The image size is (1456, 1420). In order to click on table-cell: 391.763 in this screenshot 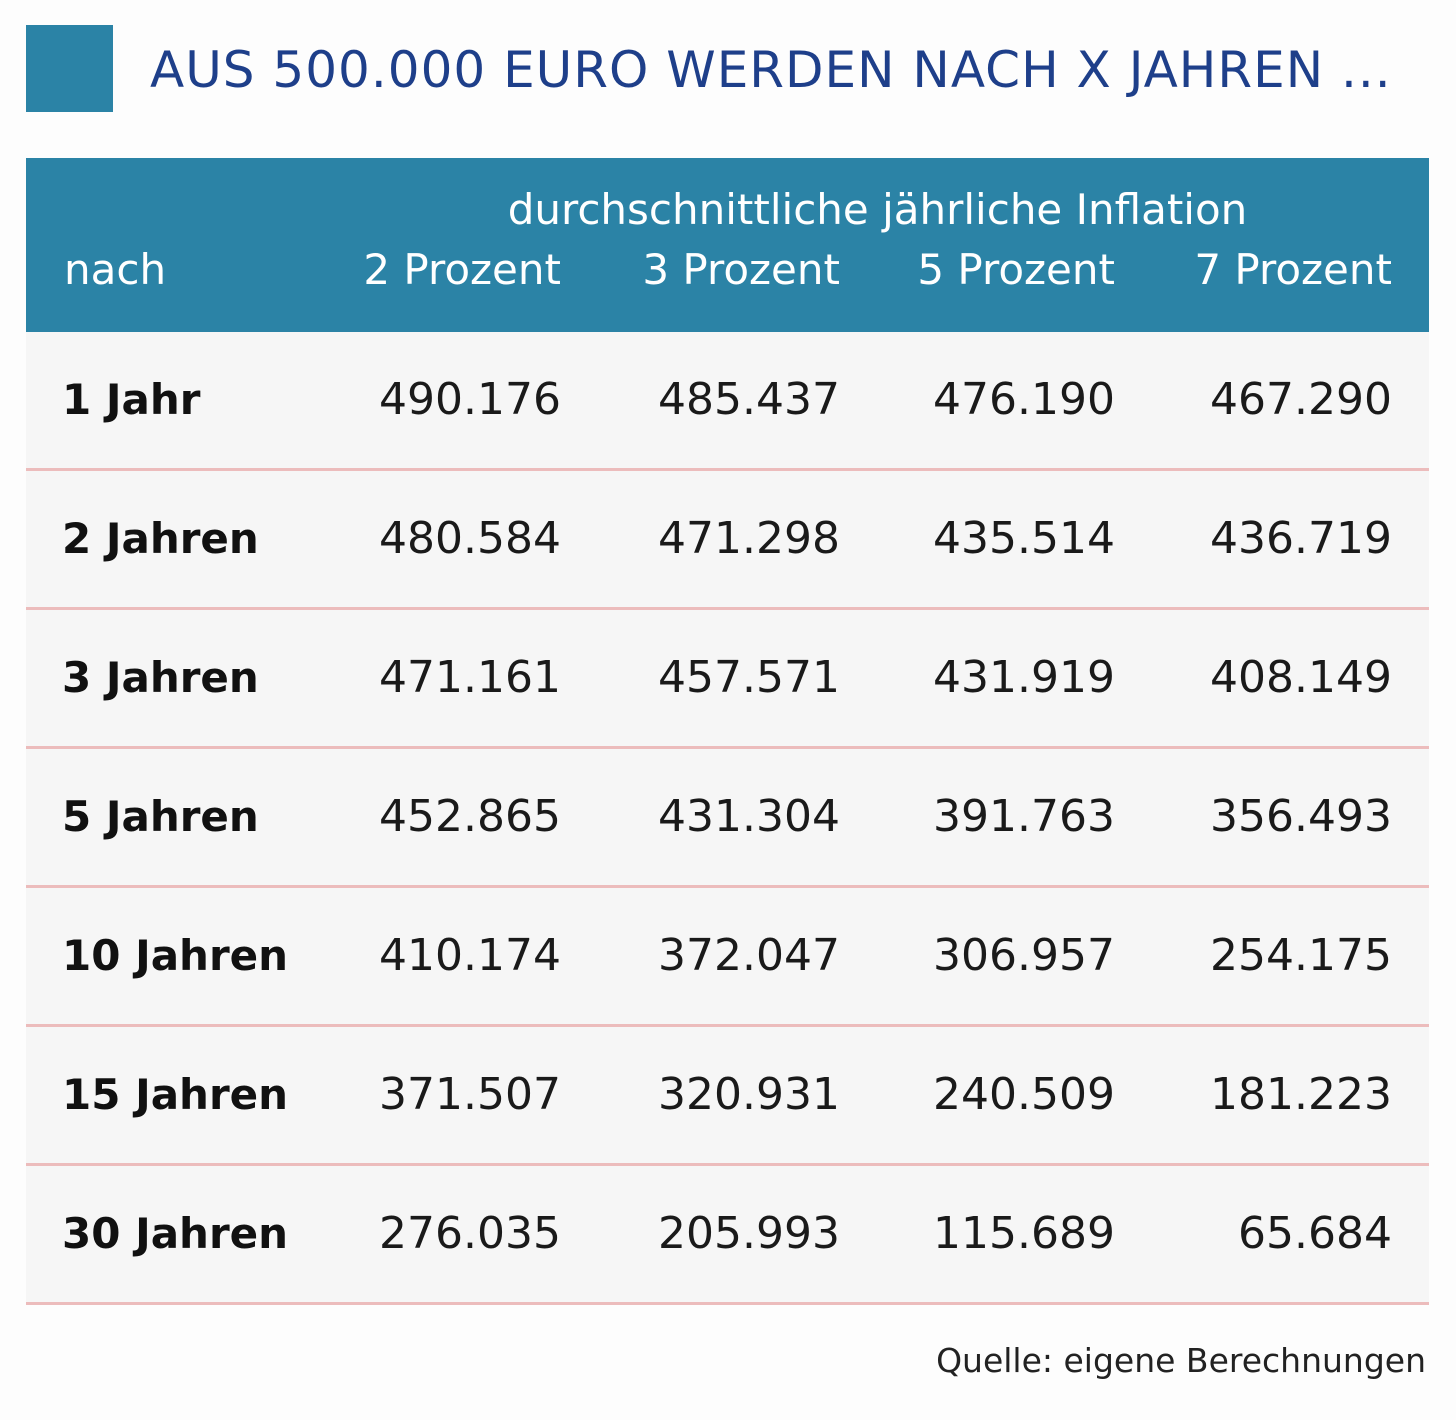, I will do `click(1024, 816)`.